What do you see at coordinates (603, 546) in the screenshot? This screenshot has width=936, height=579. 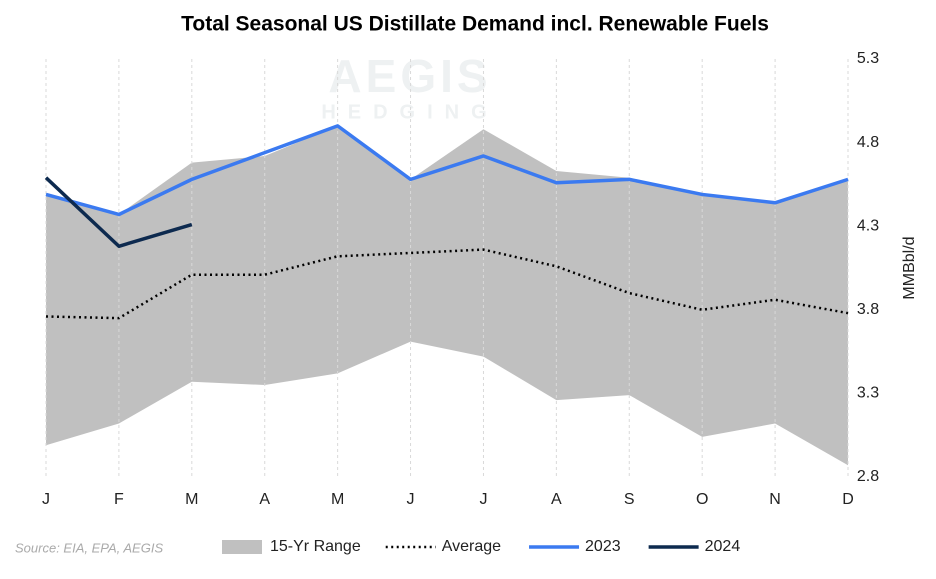 I see `legend-label: 2023` at bounding box center [603, 546].